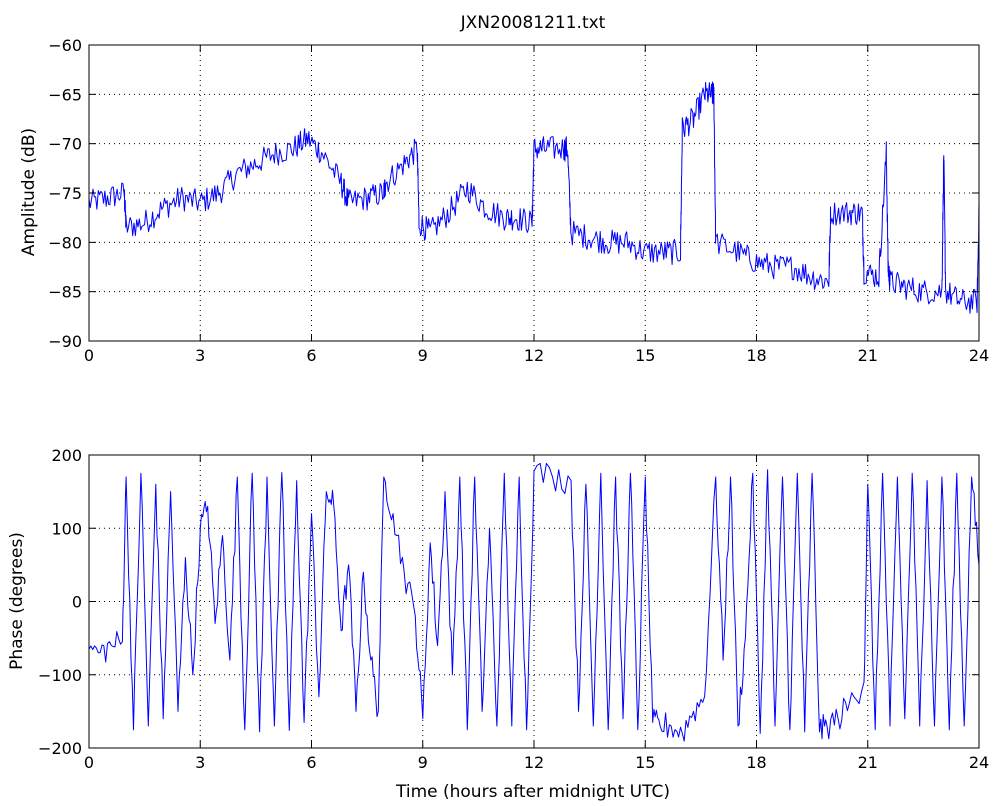 This screenshot has width=998, height=806. I want to click on y-tick-label: −60, so click(65, 45).